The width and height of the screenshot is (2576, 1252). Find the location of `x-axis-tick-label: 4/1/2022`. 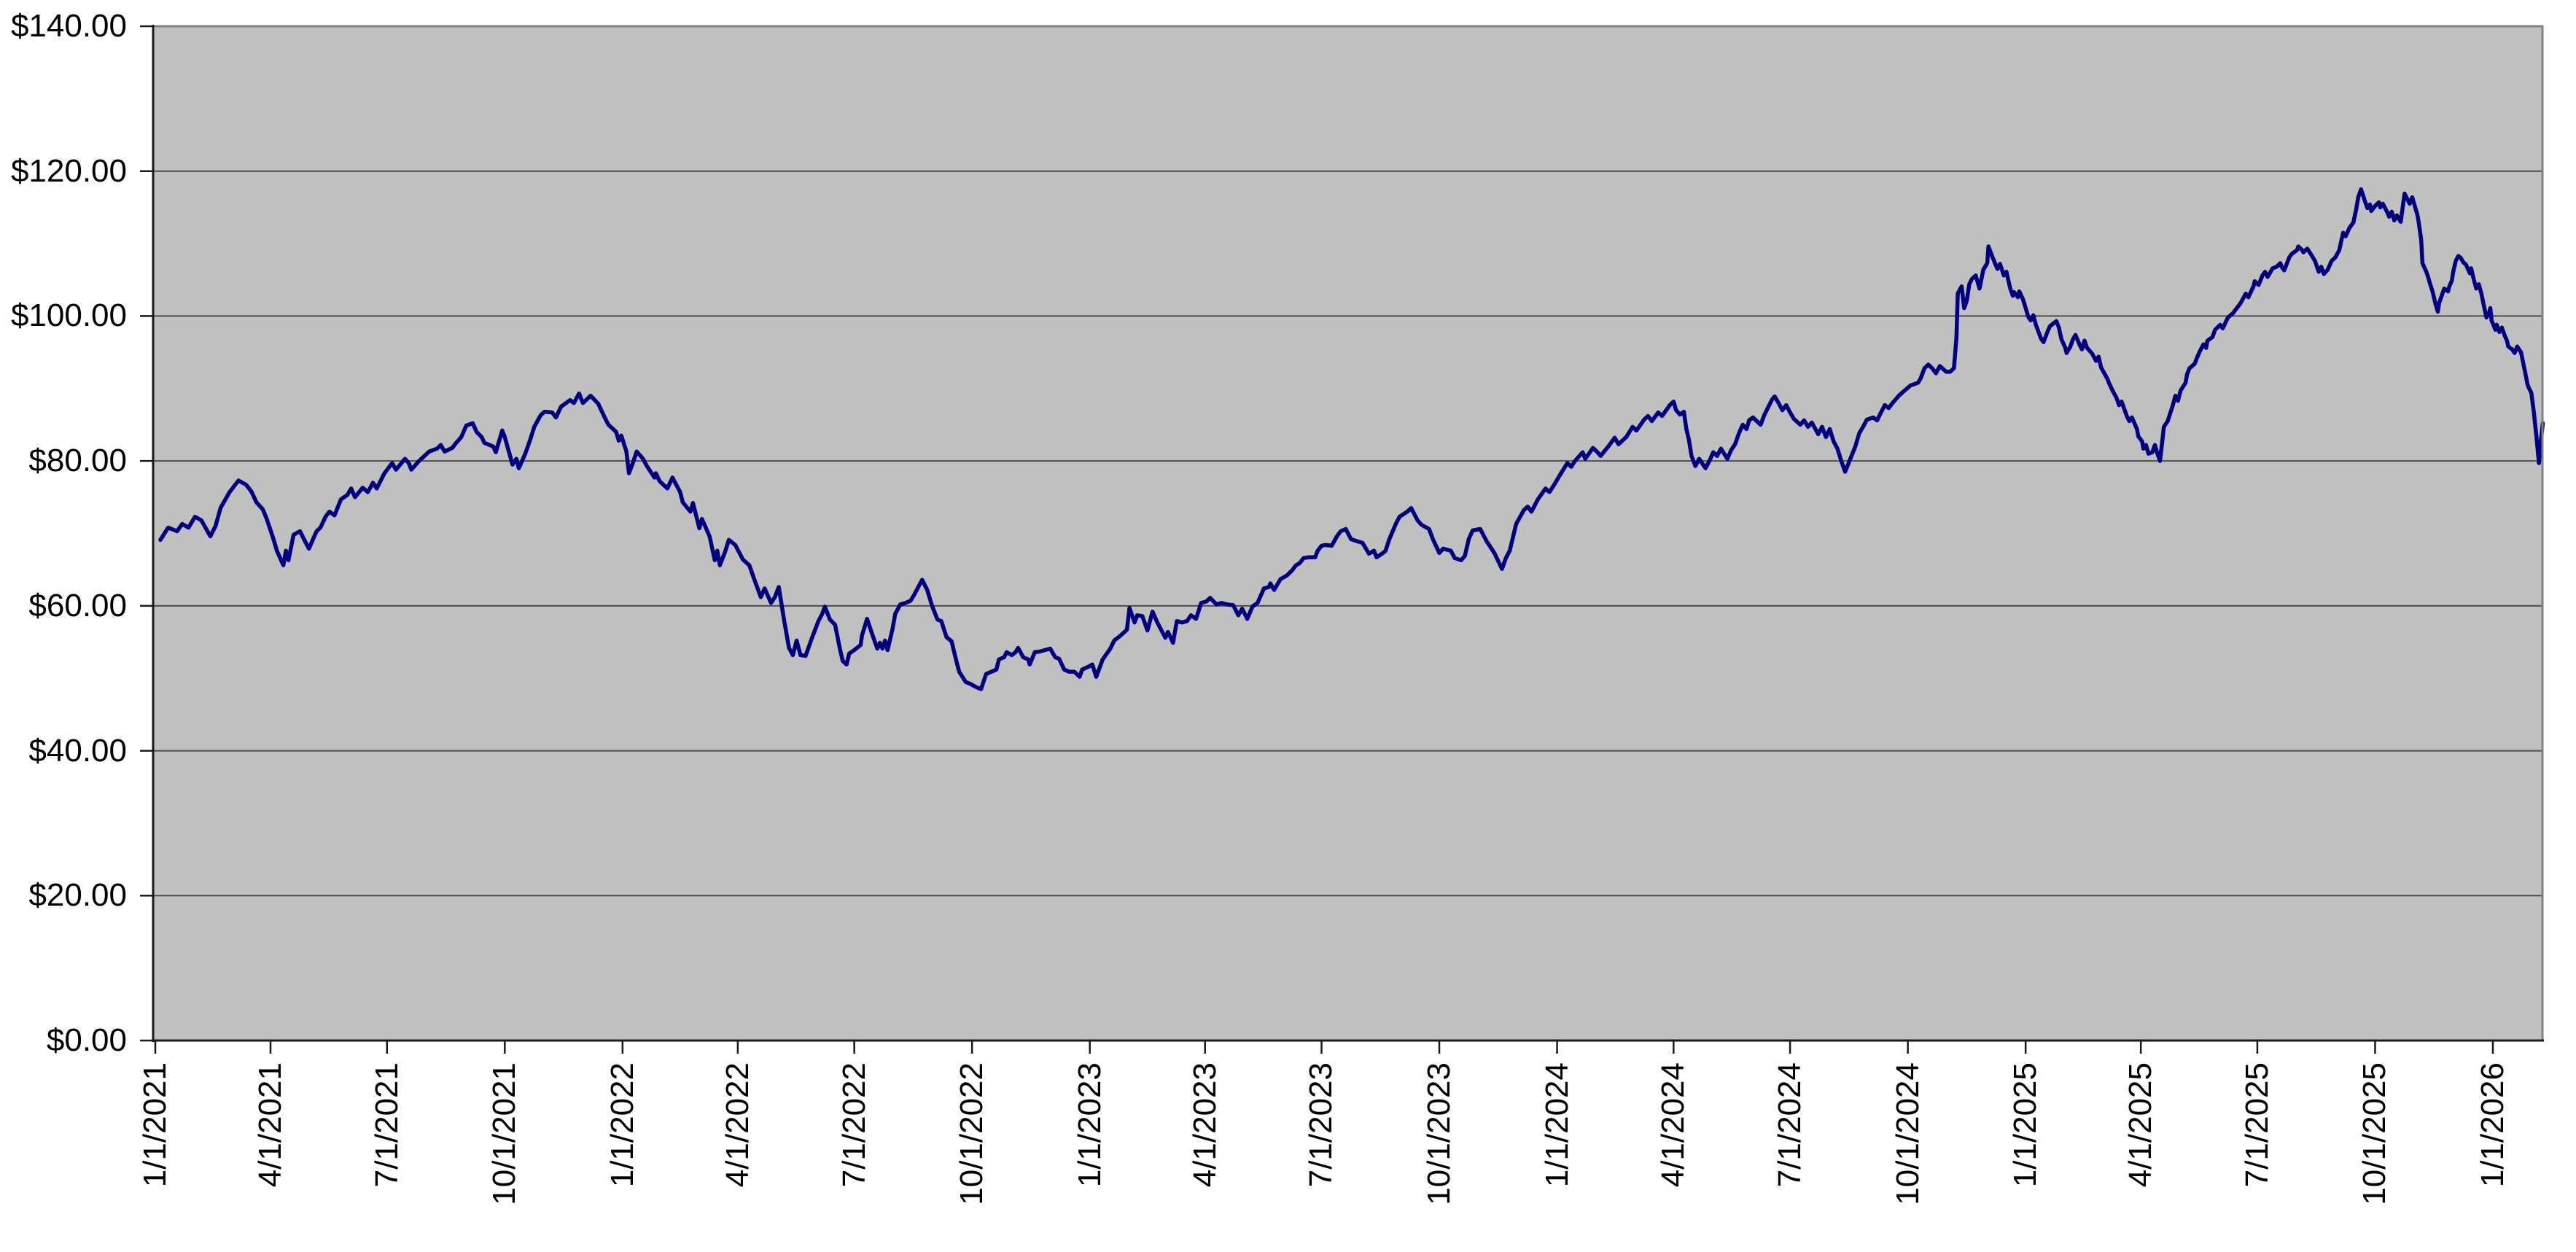

x-axis-tick-label: 4/1/2022 is located at coordinates (737, 1125).